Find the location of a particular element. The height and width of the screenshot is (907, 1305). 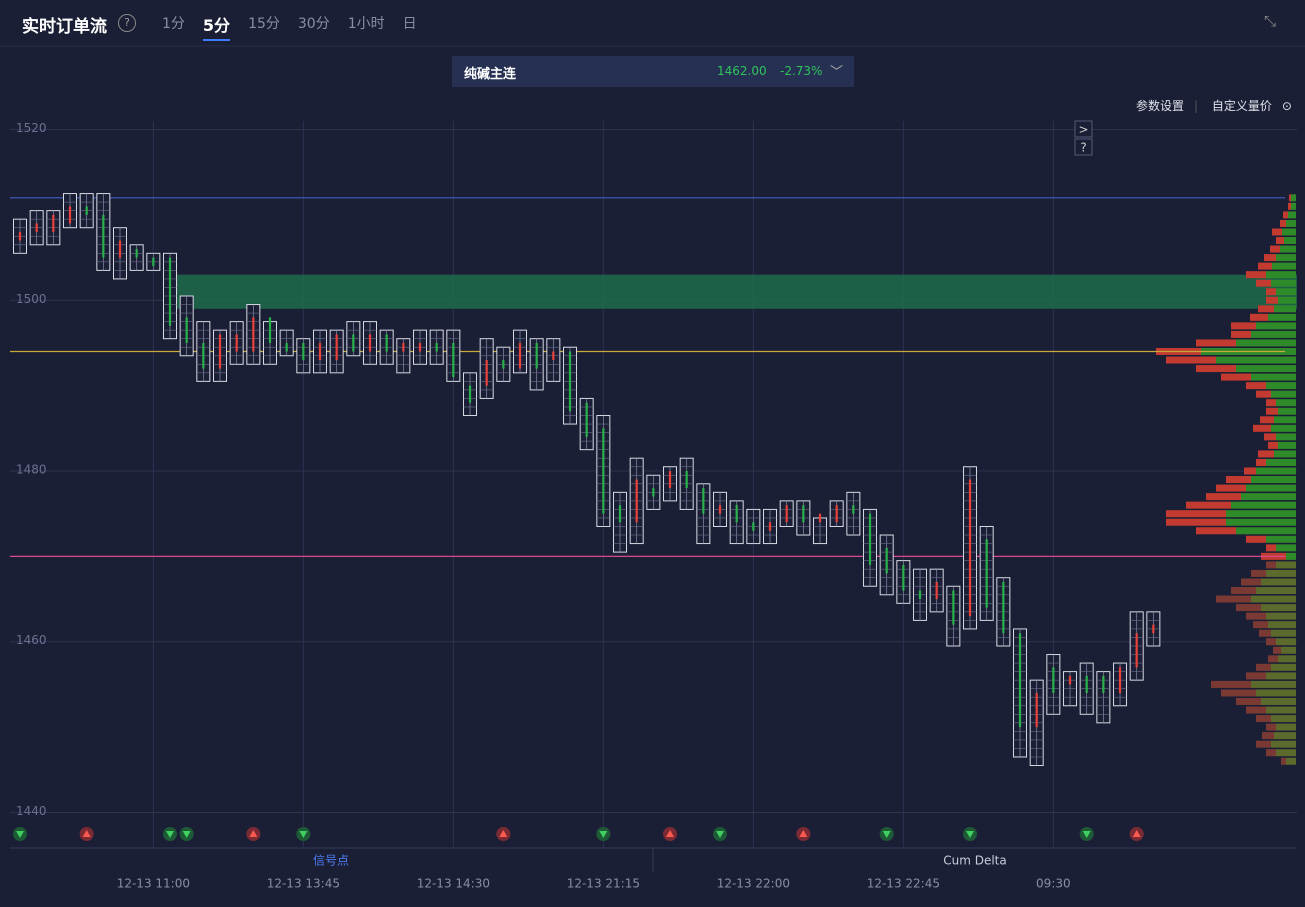

tabs: 1分 5分 15分 30分 1小时 日 is located at coordinates (289, 27).